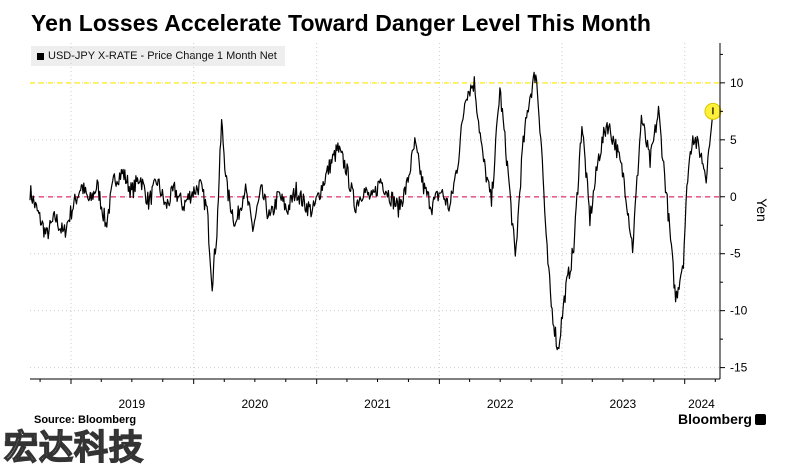  I want to click on y-tick-label: 0, so click(733, 197).